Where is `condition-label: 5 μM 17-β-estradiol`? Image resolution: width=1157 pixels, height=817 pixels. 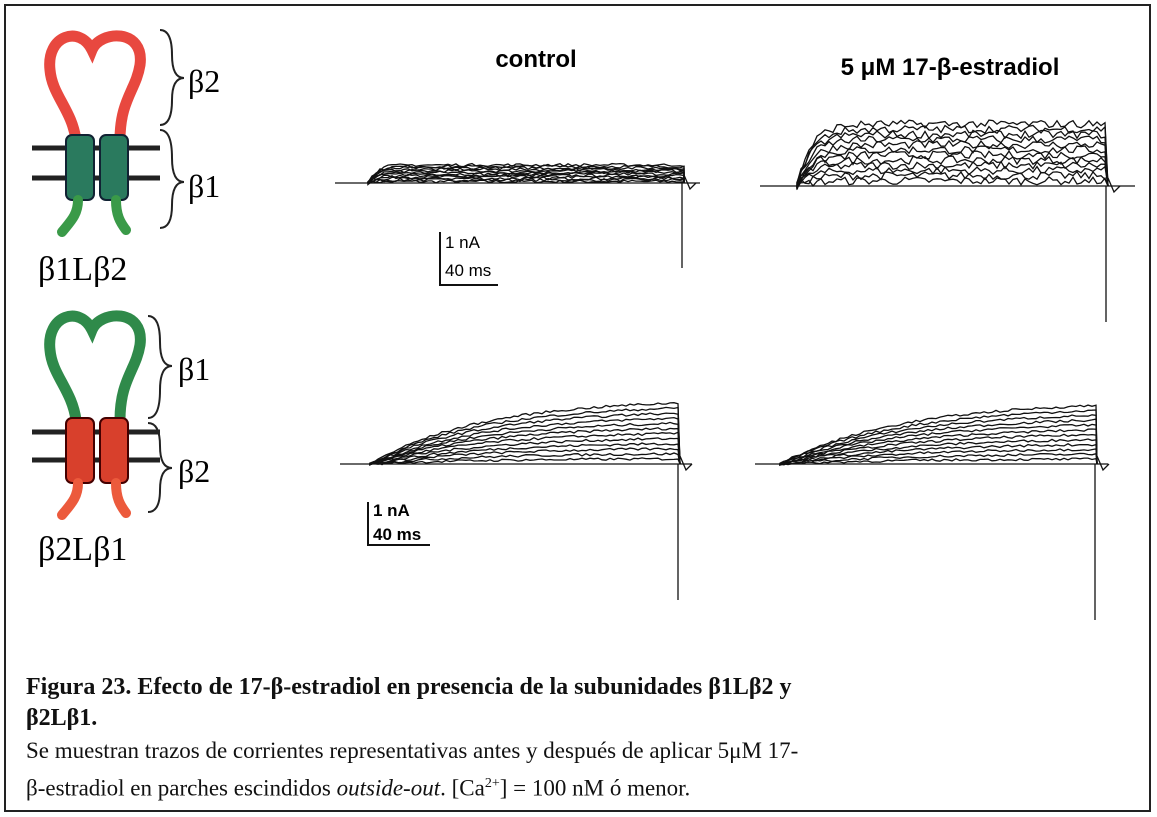
condition-label: 5 μM 17-β-estradiol is located at coordinates (950, 67).